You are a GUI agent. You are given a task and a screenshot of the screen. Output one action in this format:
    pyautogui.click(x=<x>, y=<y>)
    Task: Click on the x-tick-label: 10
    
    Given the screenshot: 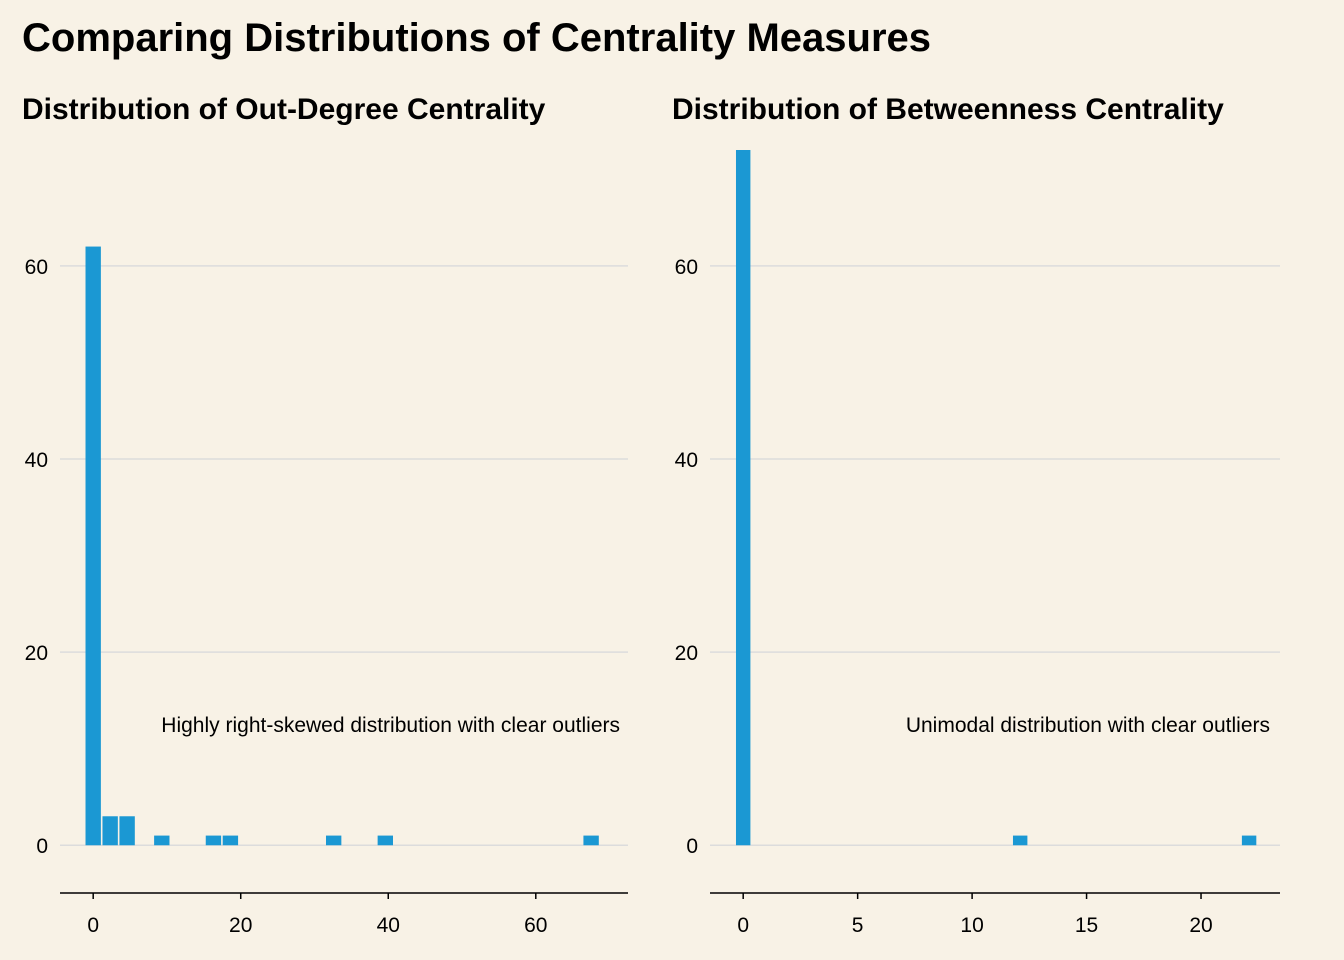 What is the action you would take?
    pyautogui.click(x=971, y=925)
    